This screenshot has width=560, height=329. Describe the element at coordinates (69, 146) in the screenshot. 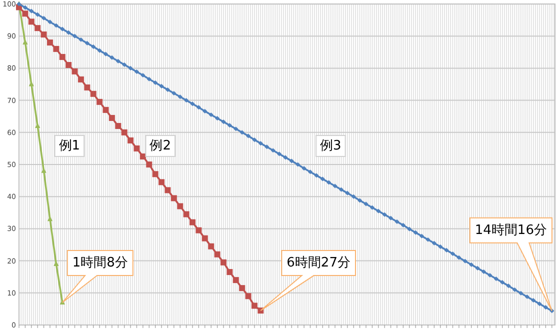

I see `series-label: 例1` at that location.